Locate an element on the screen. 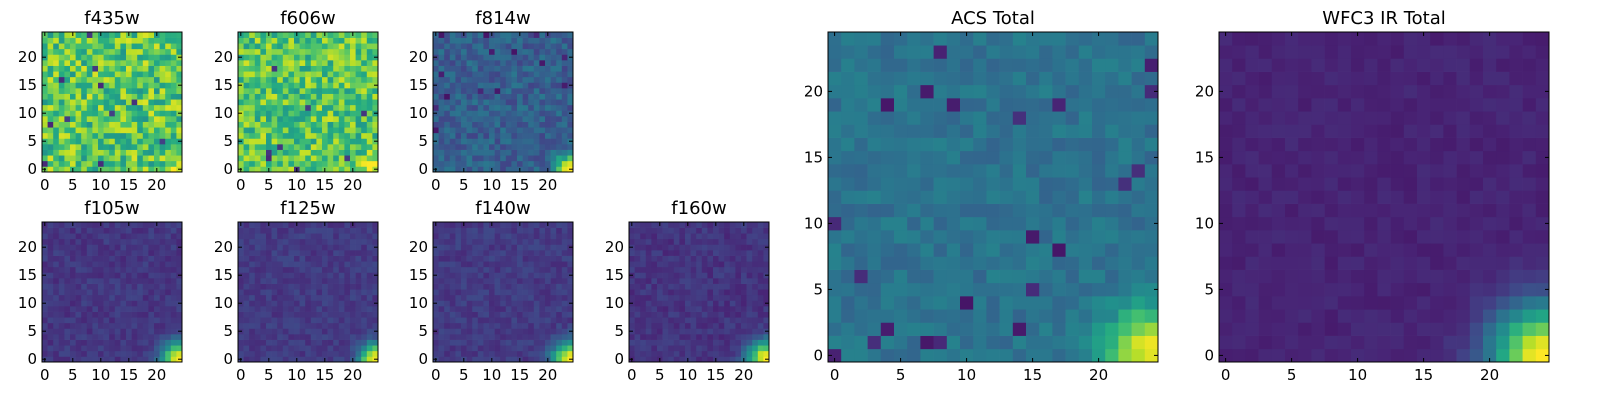  chart-title: f125w is located at coordinates (307, 208).